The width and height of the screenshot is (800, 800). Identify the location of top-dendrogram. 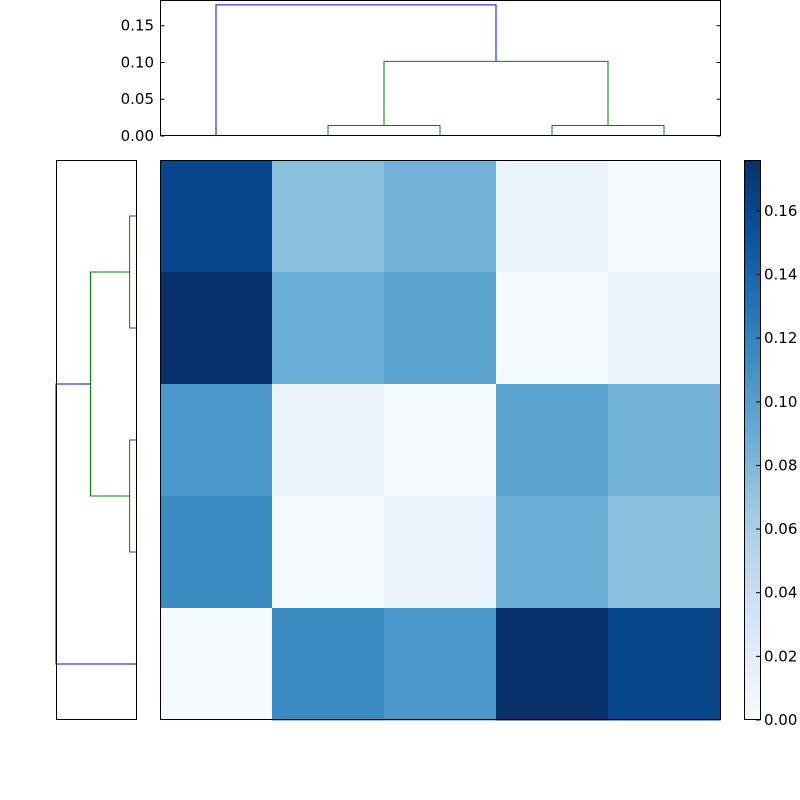
(440, 70).